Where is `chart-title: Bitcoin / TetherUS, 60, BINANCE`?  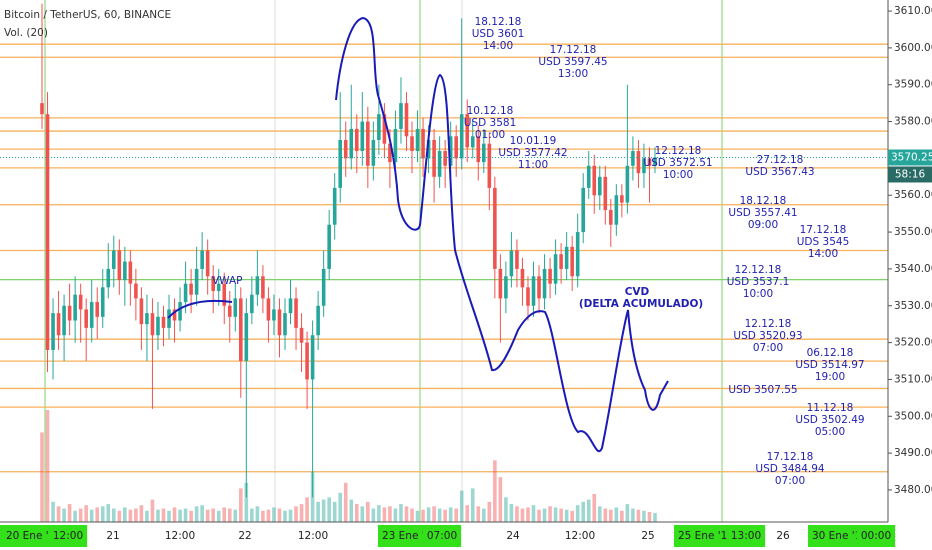
chart-title: Bitcoin / TetherUS, 60, BINANCE is located at coordinates (87, 15).